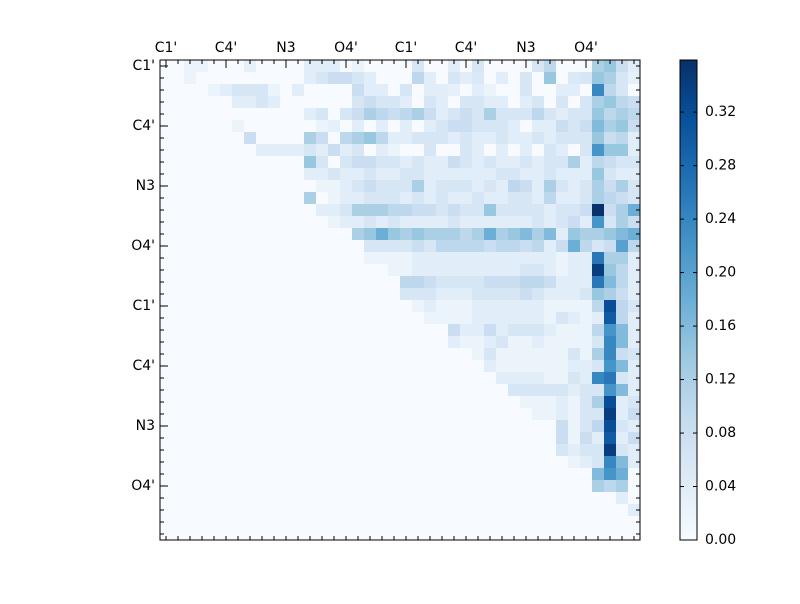 This screenshot has width=800, height=604. Describe the element at coordinates (586, 48) in the screenshot. I see `x-tick-label: O4'` at that location.